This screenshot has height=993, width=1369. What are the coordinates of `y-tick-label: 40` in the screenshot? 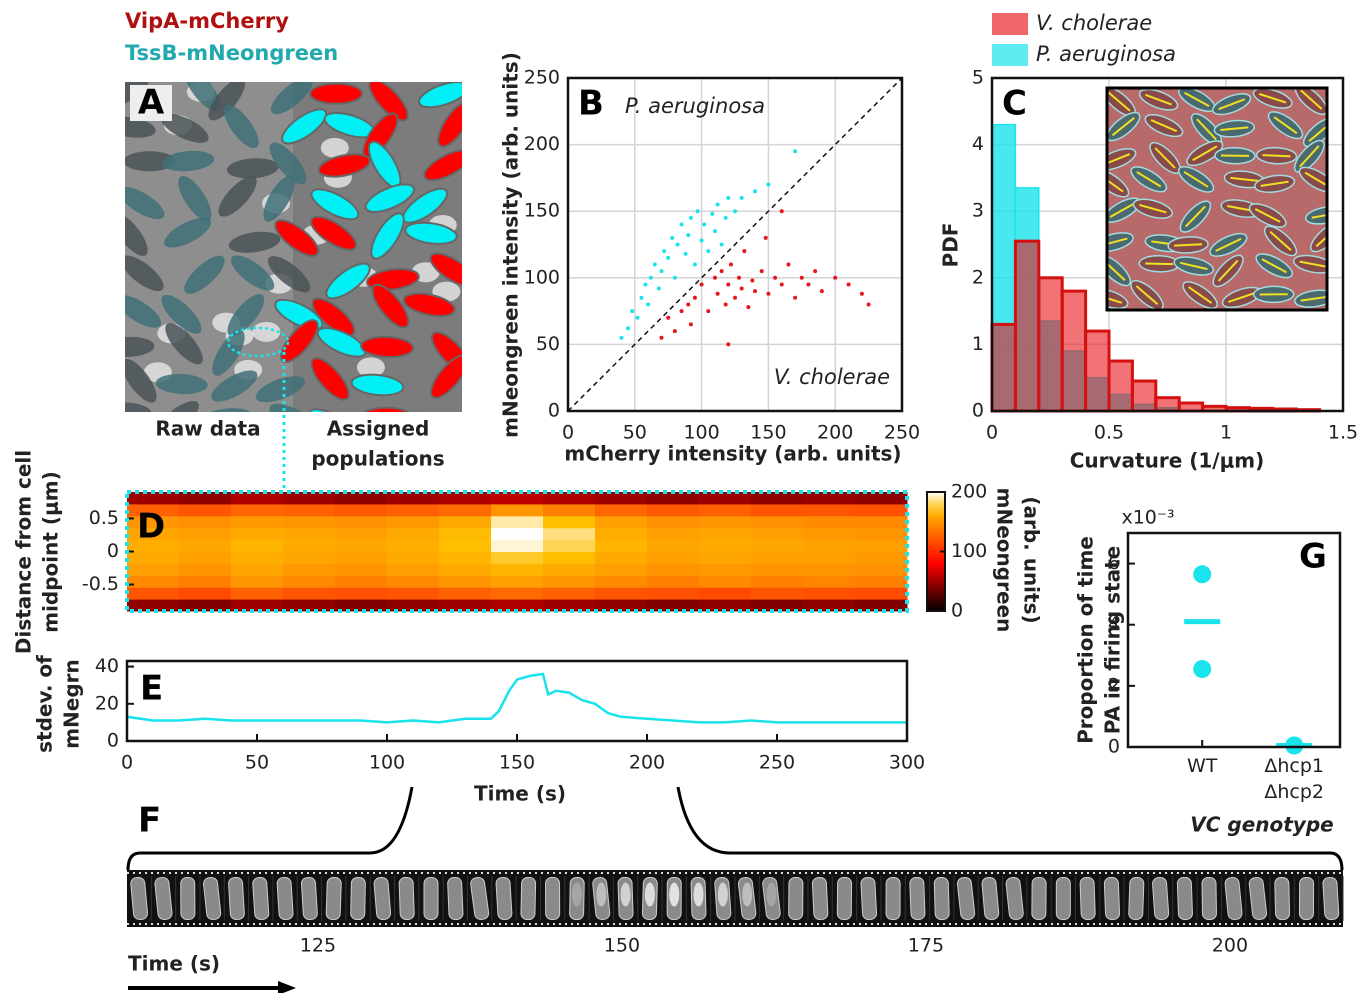 It's located at (107, 666).